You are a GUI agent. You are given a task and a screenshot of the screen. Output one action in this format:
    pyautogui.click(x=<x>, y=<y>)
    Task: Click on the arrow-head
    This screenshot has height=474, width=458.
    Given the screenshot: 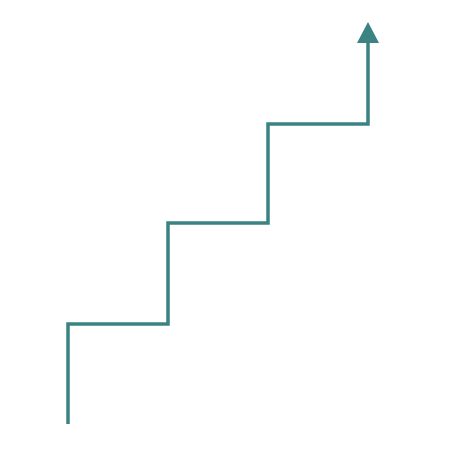 What is the action you would take?
    pyautogui.click(x=368, y=32)
    